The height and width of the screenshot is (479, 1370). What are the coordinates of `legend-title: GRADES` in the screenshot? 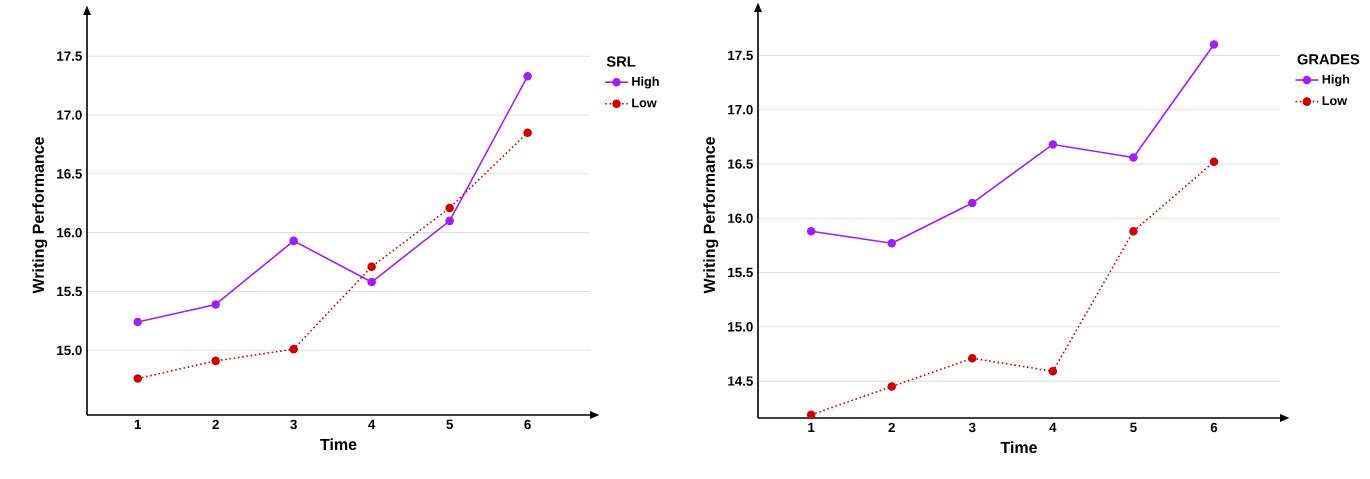 It's located at (1328, 59).